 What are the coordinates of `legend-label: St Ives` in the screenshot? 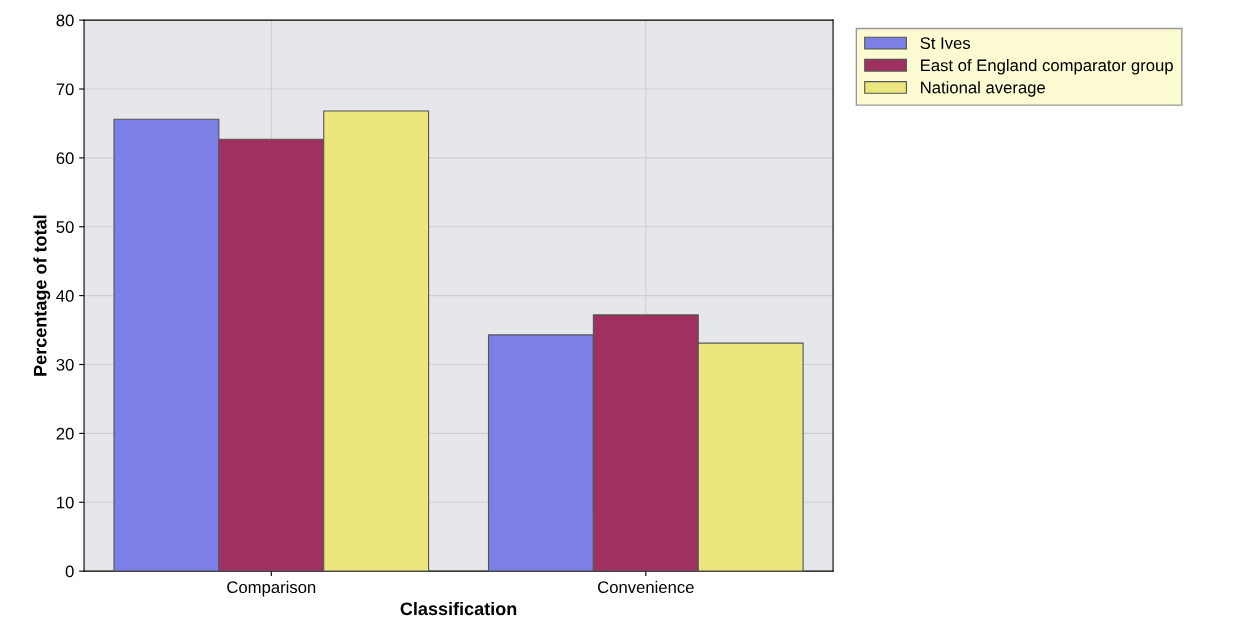 It's located at (945, 43).